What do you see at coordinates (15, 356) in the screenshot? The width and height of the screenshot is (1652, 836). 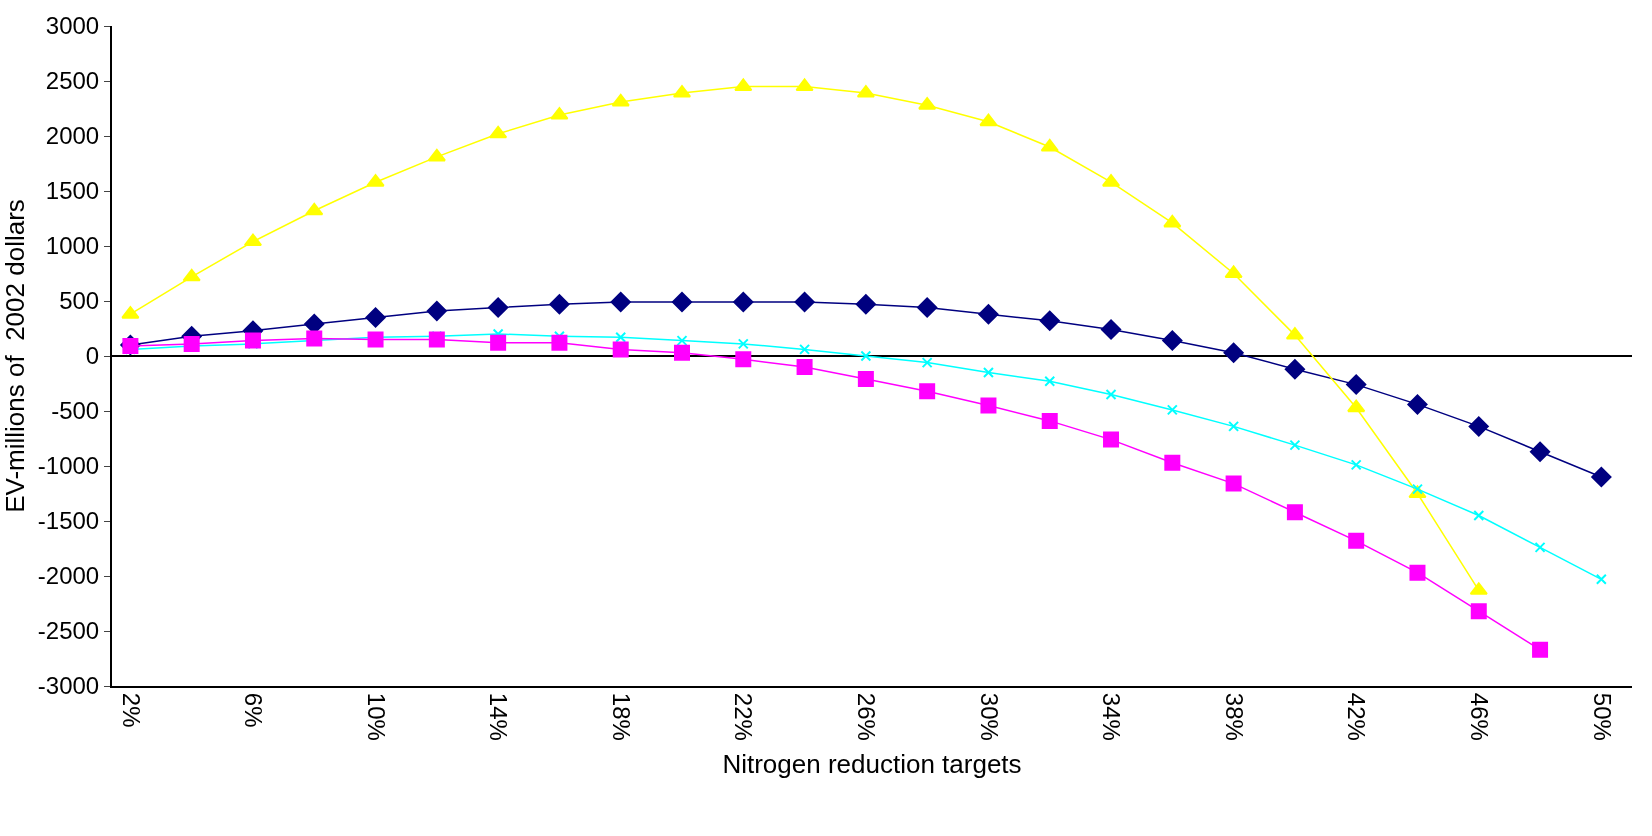 I see `y-axis-title: EV-millions of 2002 dollars` at bounding box center [15, 356].